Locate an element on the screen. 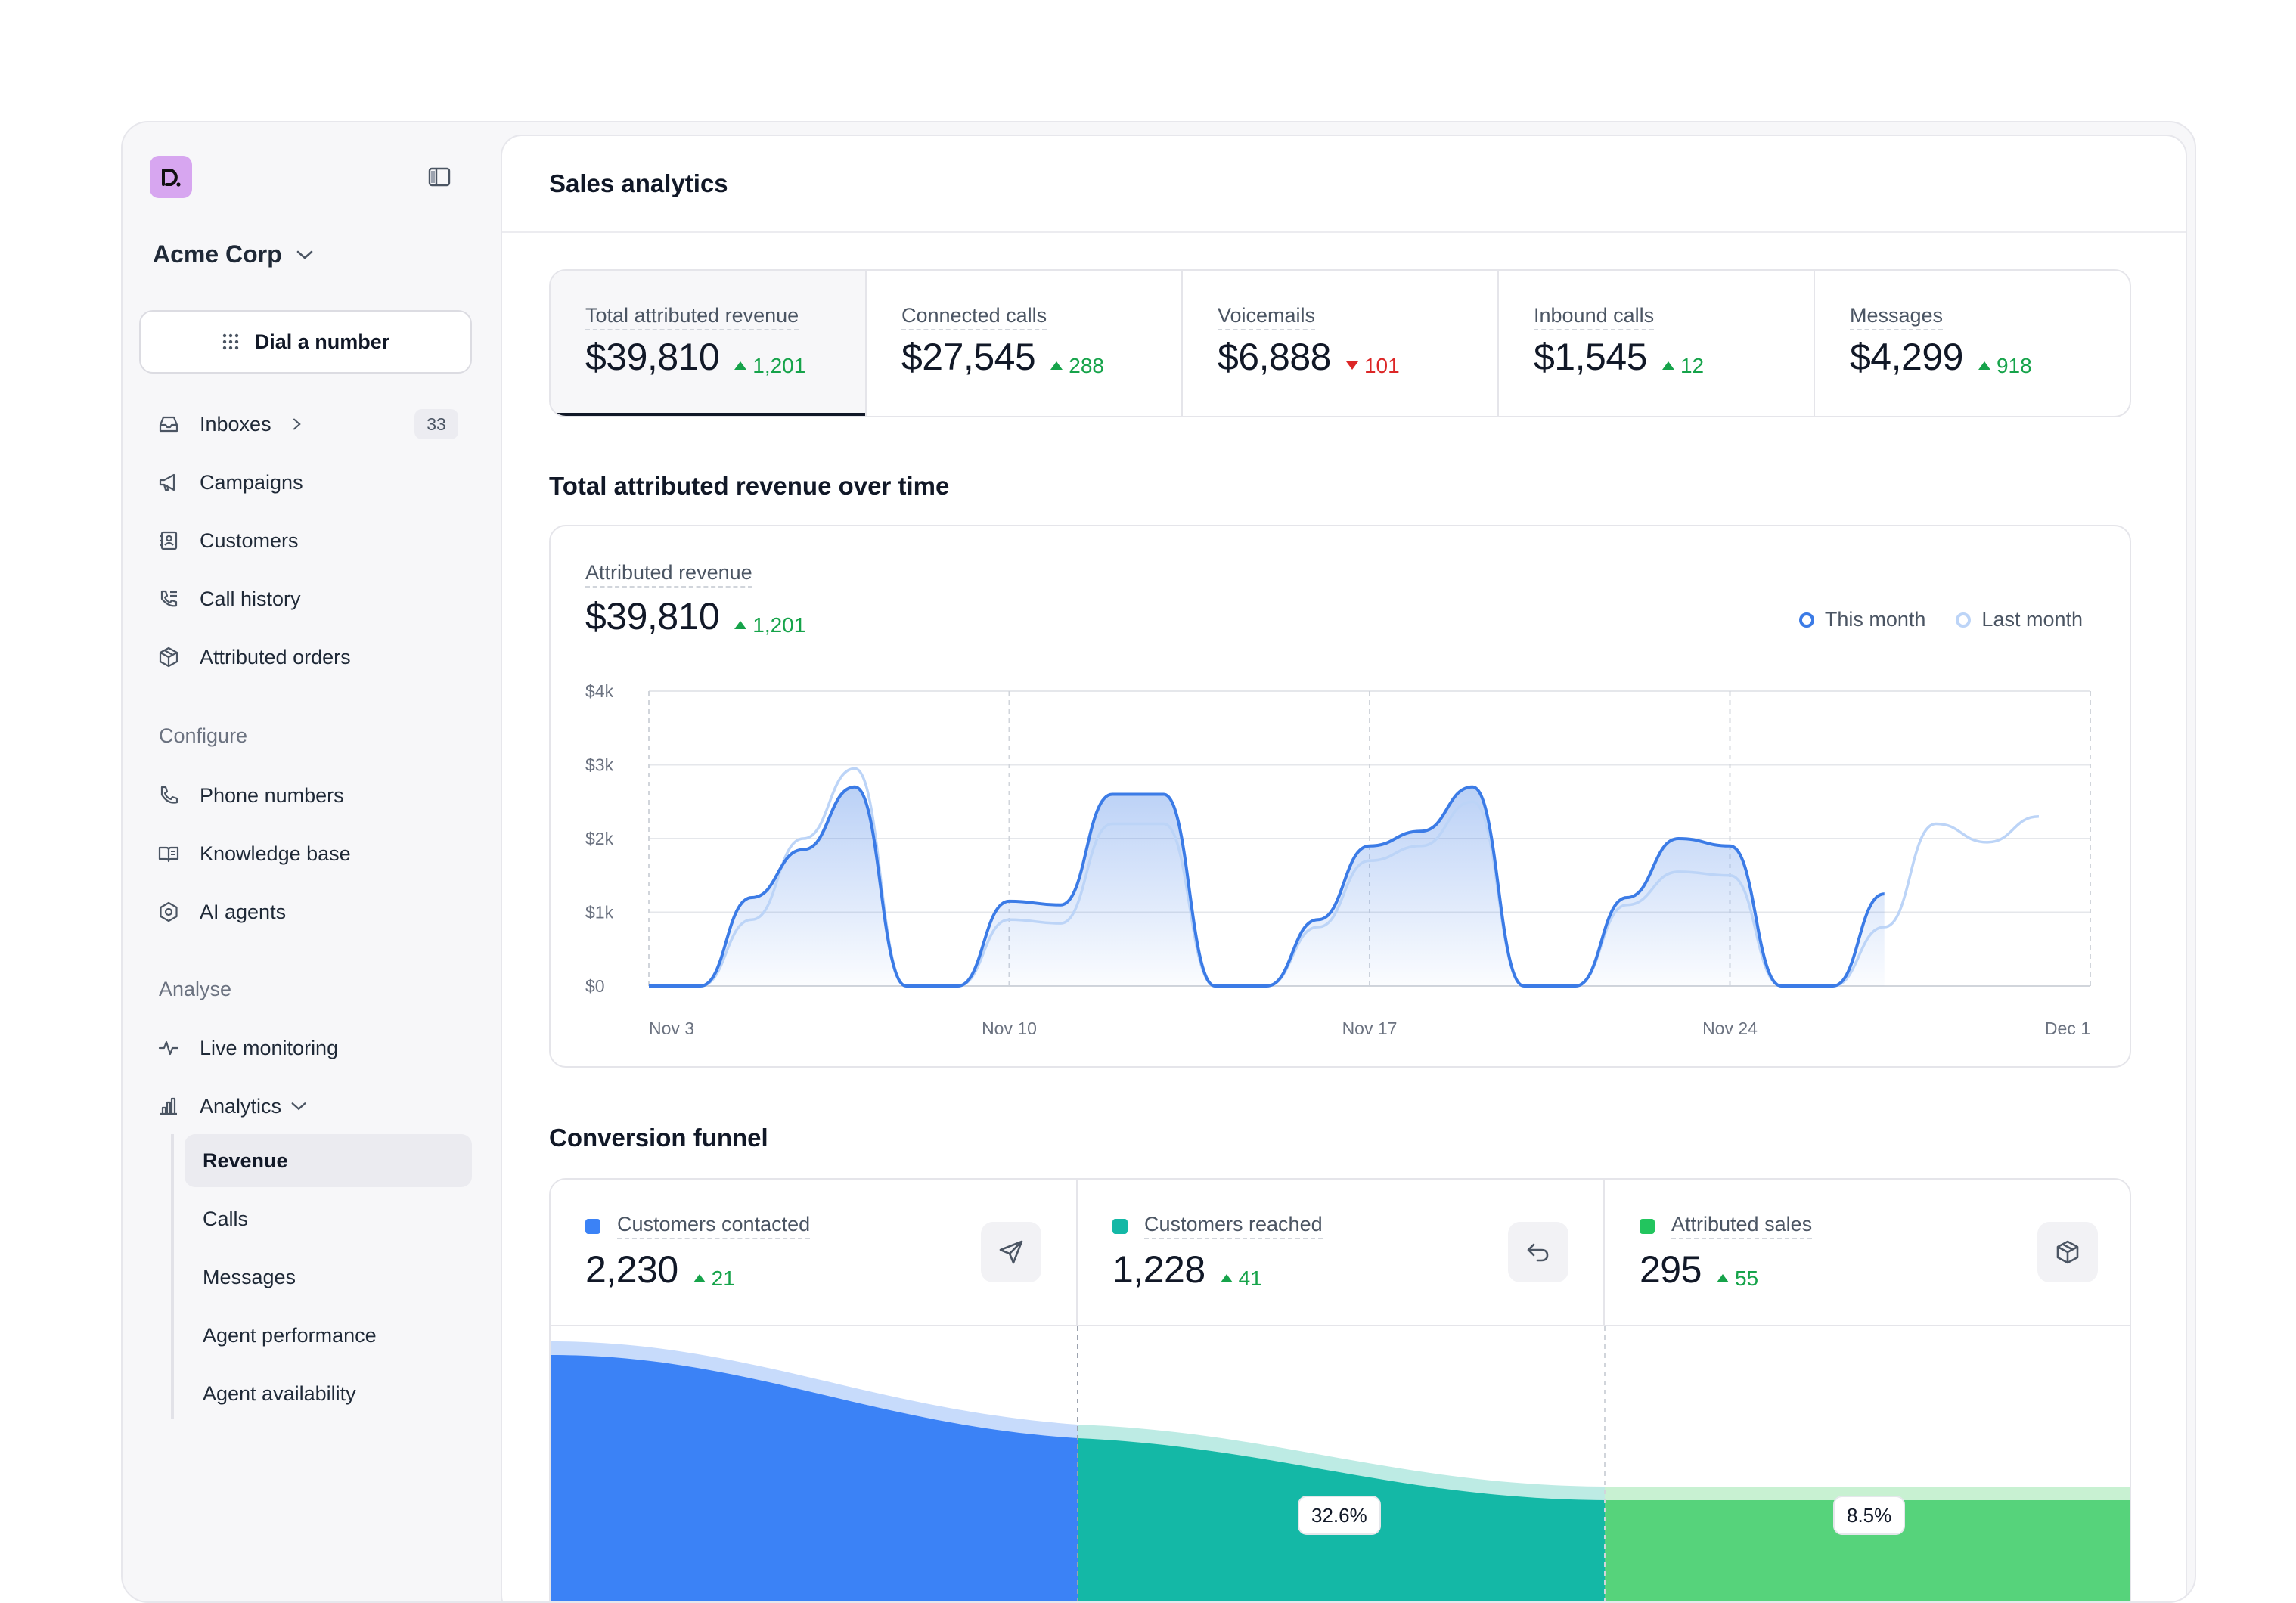 Image resolution: width=2296 pixels, height=1603 pixels. x-tick-label: Nov 10 is located at coordinates (1009, 1028).